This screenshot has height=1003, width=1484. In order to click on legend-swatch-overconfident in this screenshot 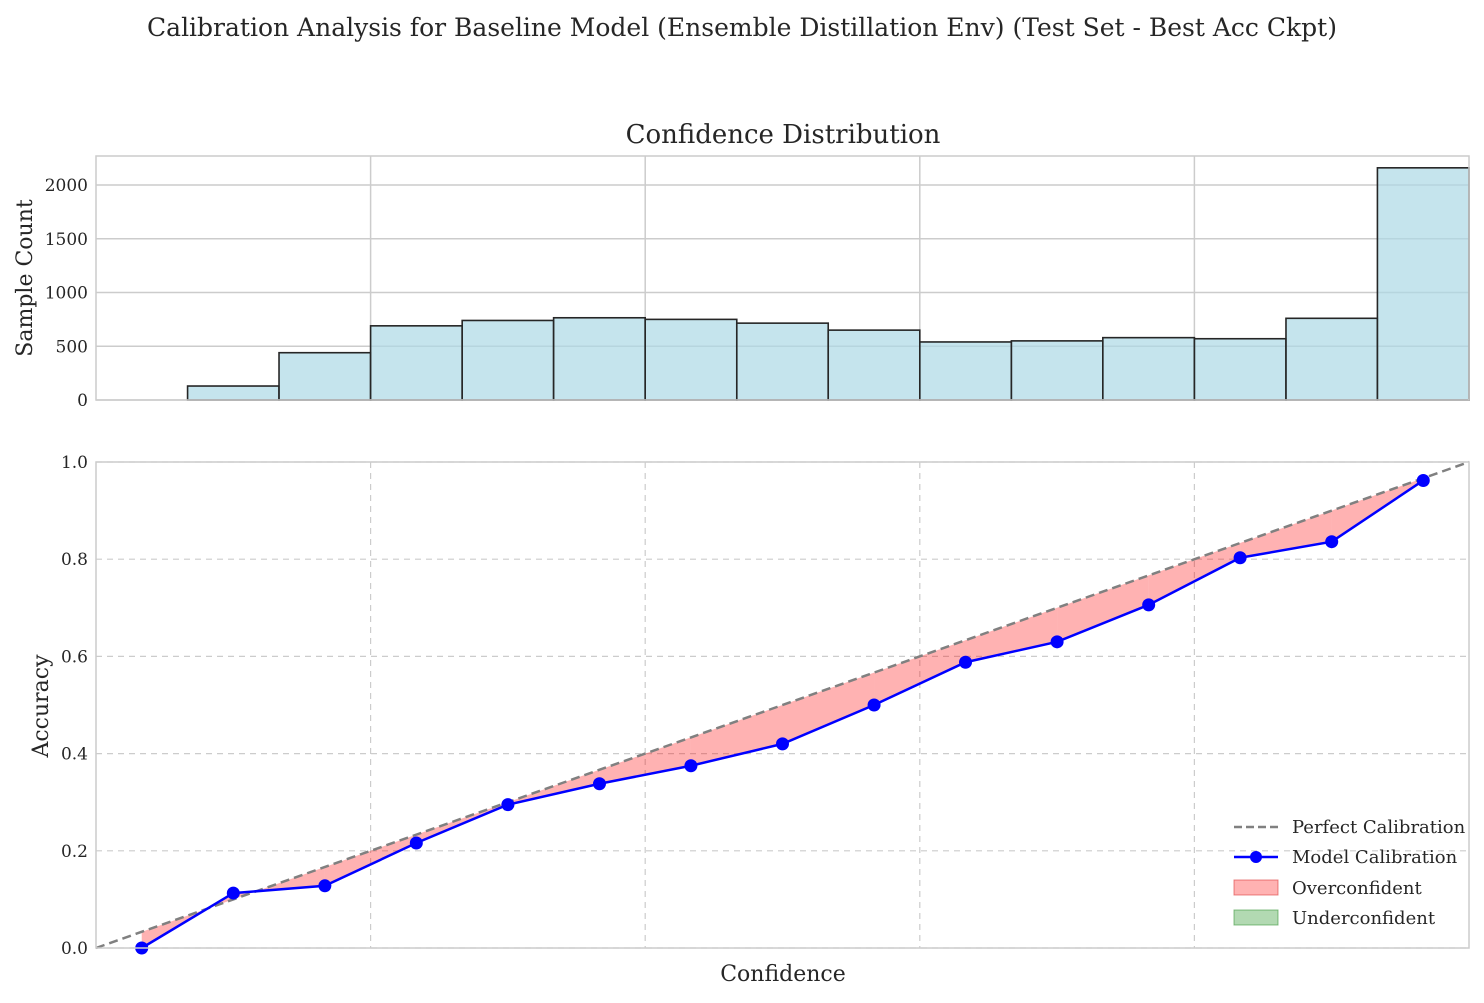, I will do `click(1256, 887)`.